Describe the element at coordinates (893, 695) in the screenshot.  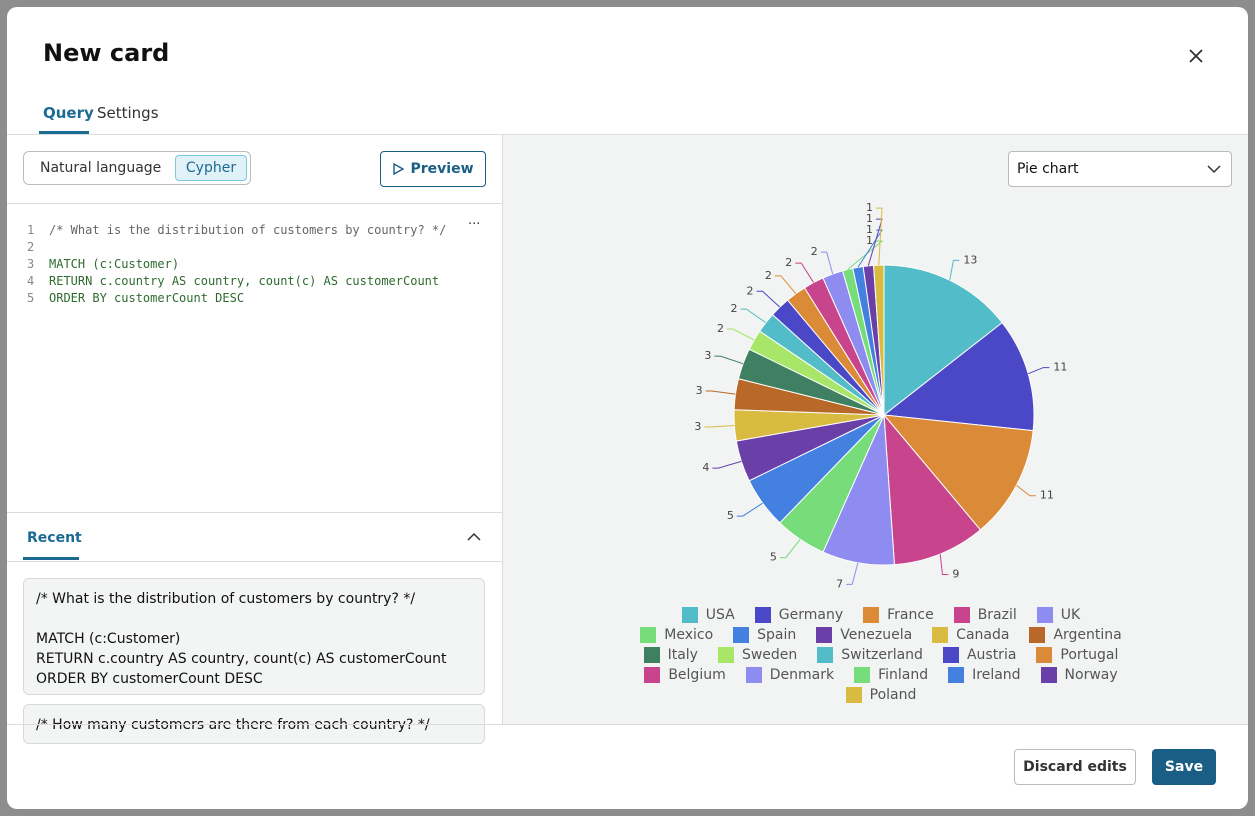
I see `legend-label: Poland` at that location.